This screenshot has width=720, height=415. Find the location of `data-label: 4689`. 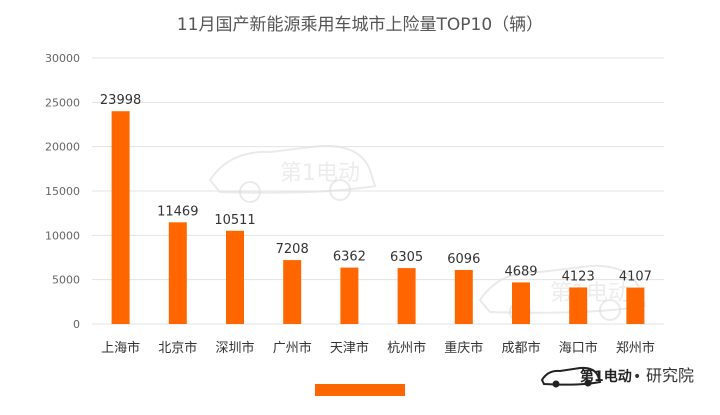

data-label: 4689 is located at coordinates (520, 271).